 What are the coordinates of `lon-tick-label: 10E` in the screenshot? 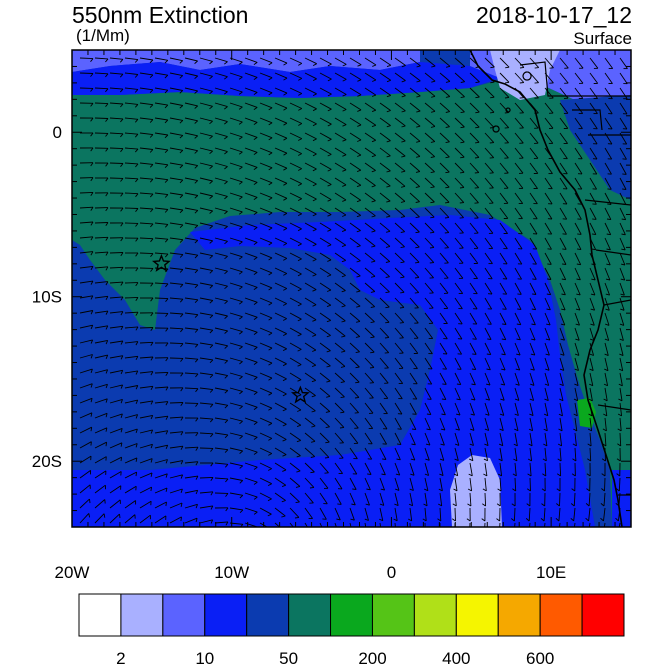 It's located at (551, 572).